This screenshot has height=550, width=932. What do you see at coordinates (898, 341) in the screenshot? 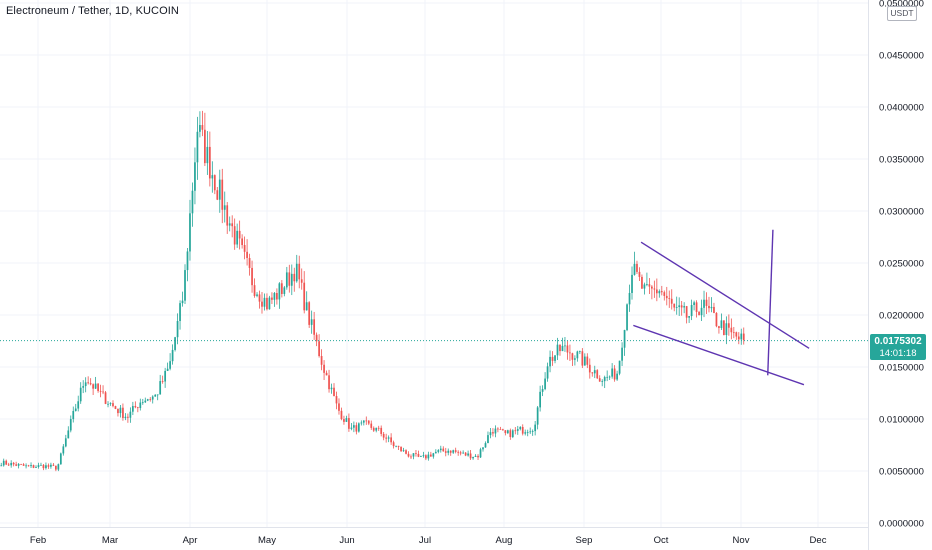
I see `last-price-value: 0.0175302` at bounding box center [898, 341].